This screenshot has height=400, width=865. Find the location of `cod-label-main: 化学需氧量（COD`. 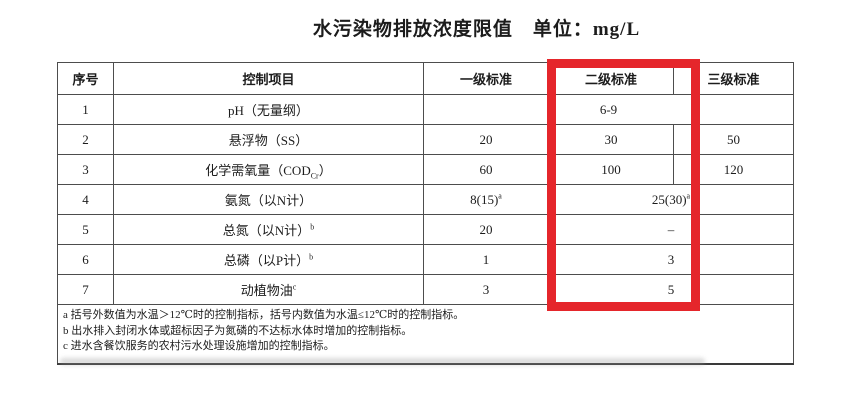

cod-label-main: 化学需氧量（COD is located at coordinates (258, 170).